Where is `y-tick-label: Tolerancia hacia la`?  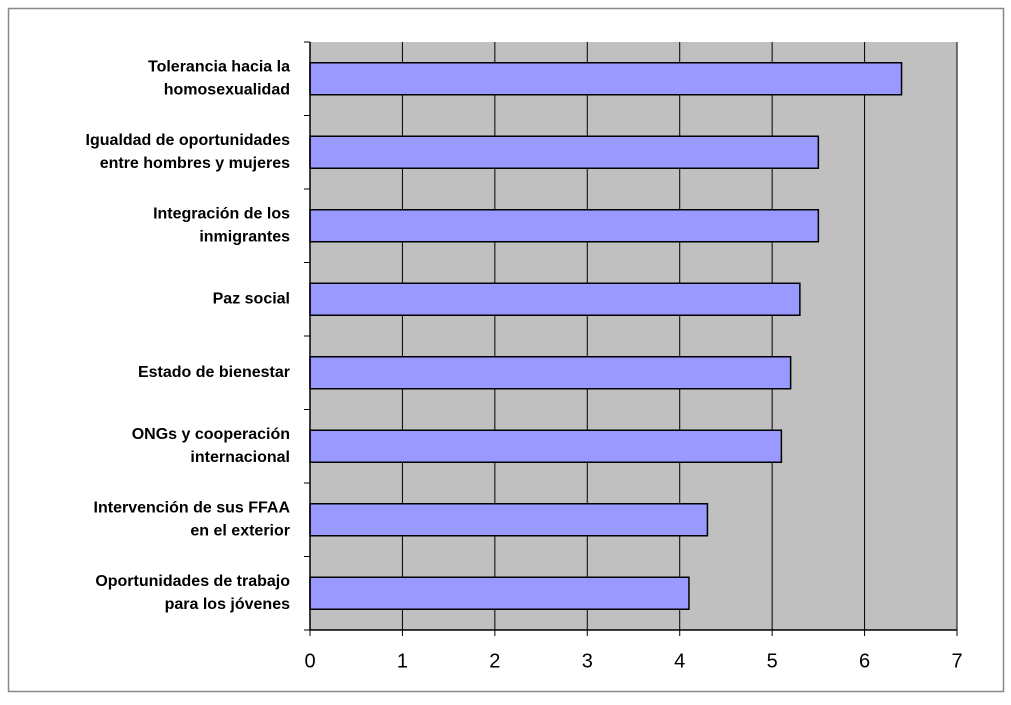
y-tick-label: Tolerancia hacia la is located at coordinates (219, 66).